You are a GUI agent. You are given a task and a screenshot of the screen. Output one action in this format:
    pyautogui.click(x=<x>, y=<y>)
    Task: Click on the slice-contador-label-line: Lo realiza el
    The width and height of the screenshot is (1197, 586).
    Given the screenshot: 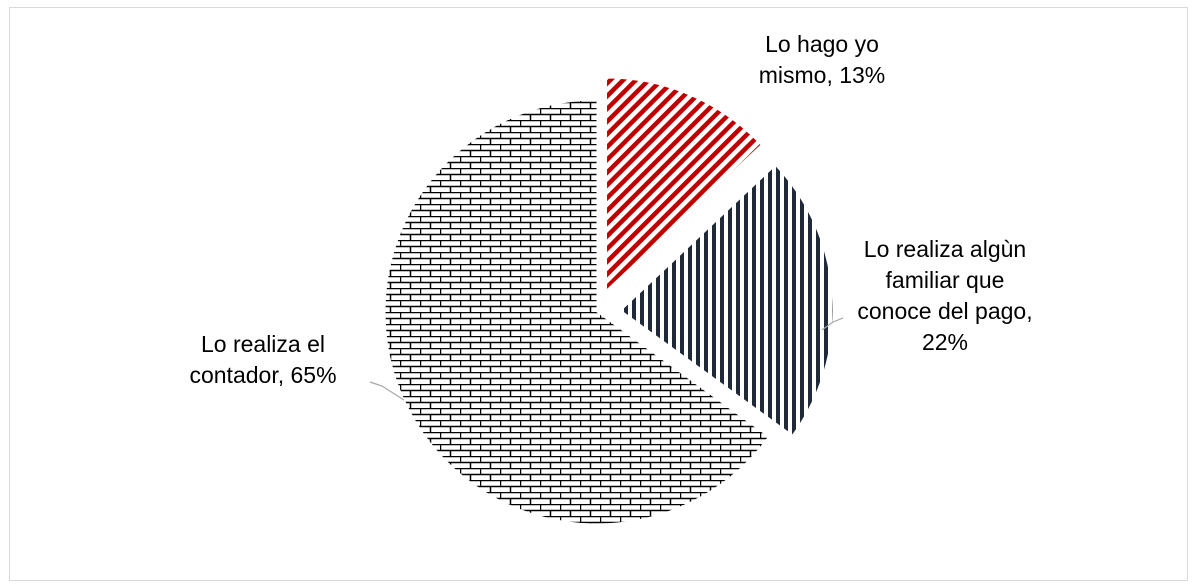 What is the action you would take?
    pyautogui.click(x=263, y=344)
    